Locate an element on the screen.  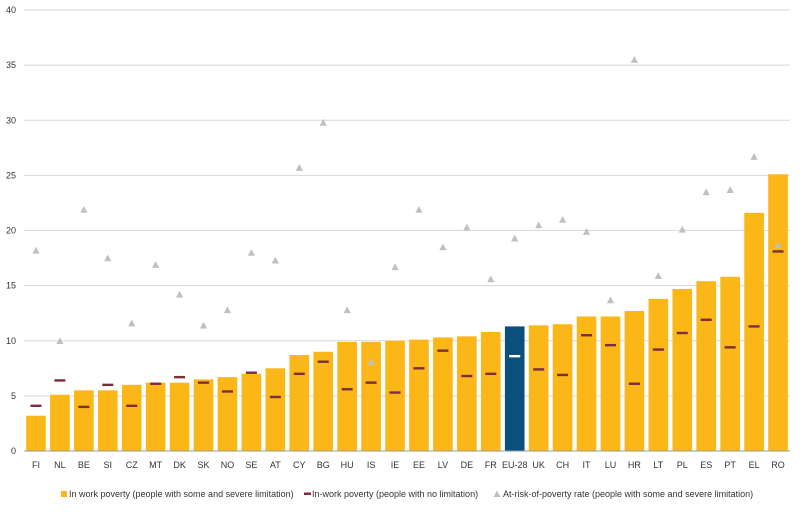
x-tick-label: LV is located at coordinates (443, 465).